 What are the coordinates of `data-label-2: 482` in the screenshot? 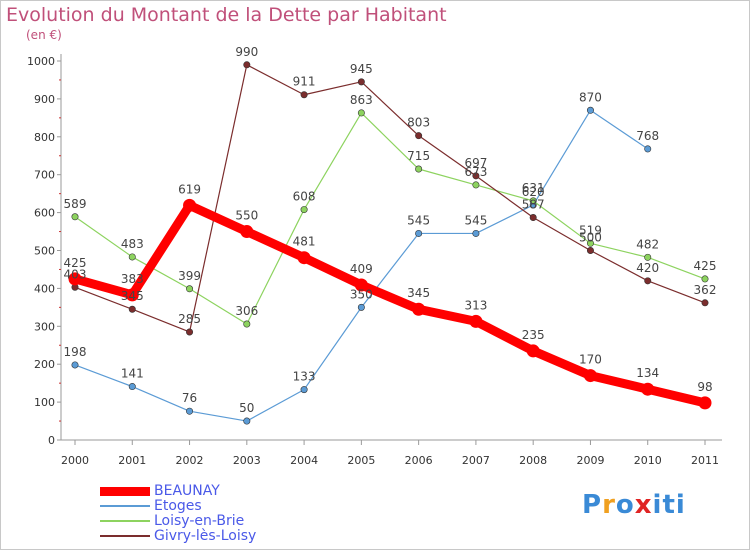 It's located at (647, 244).